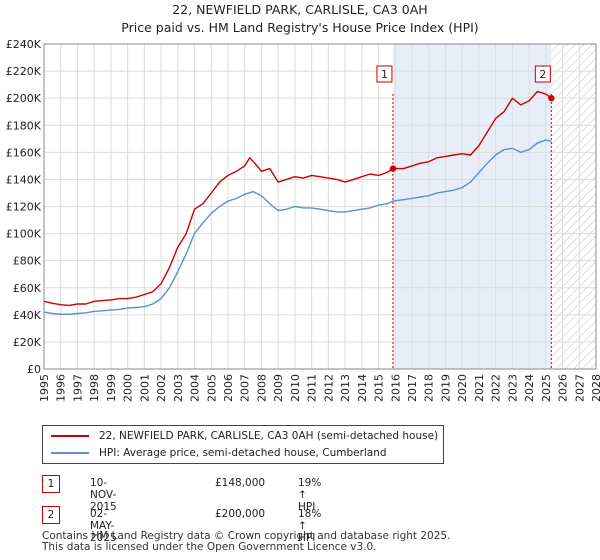 This screenshot has height=560, width=600. Describe the element at coordinates (295, 388) in the screenshot. I see `x-tick-label: 2010` at that location.